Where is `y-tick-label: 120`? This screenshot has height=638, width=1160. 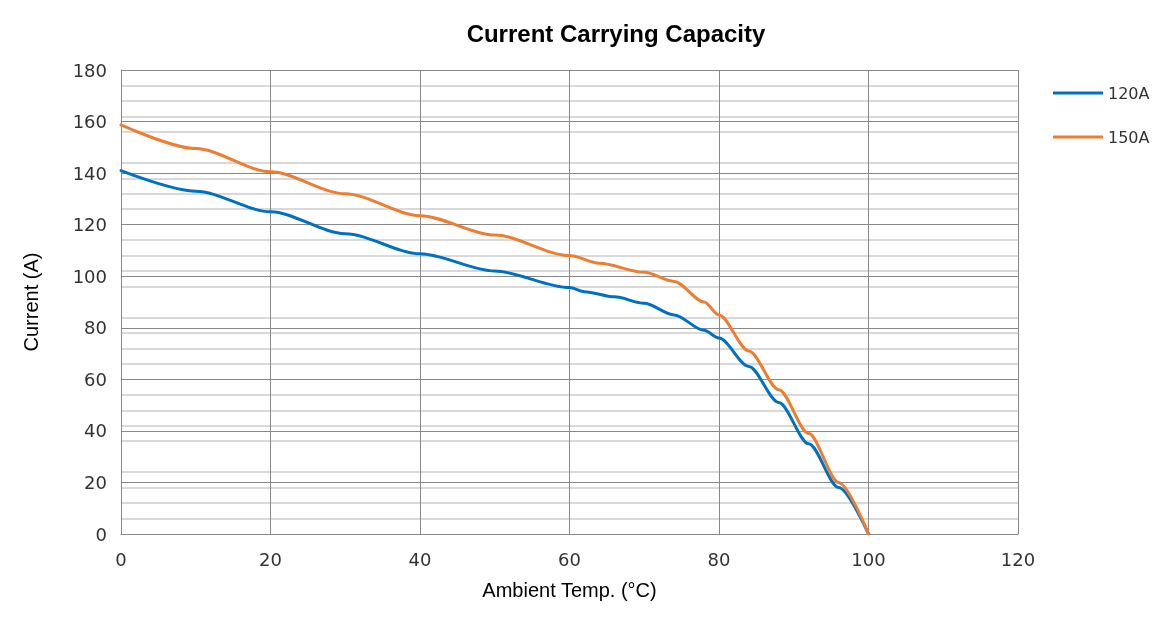
y-tick-label: 120 is located at coordinates (89, 225).